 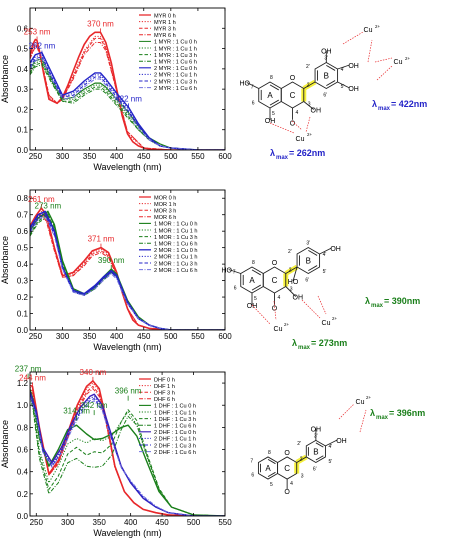 What do you see at coordinates (175, 82) in the screenshot?
I see `legend-label: 2 MYR : 1 Cu 3 h` at bounding box center [175, 82].